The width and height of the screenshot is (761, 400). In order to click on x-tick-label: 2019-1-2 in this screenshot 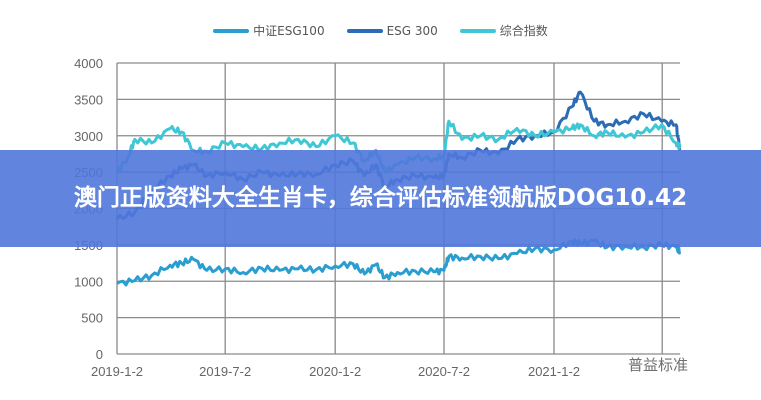, I will do `click(117, 371)`.